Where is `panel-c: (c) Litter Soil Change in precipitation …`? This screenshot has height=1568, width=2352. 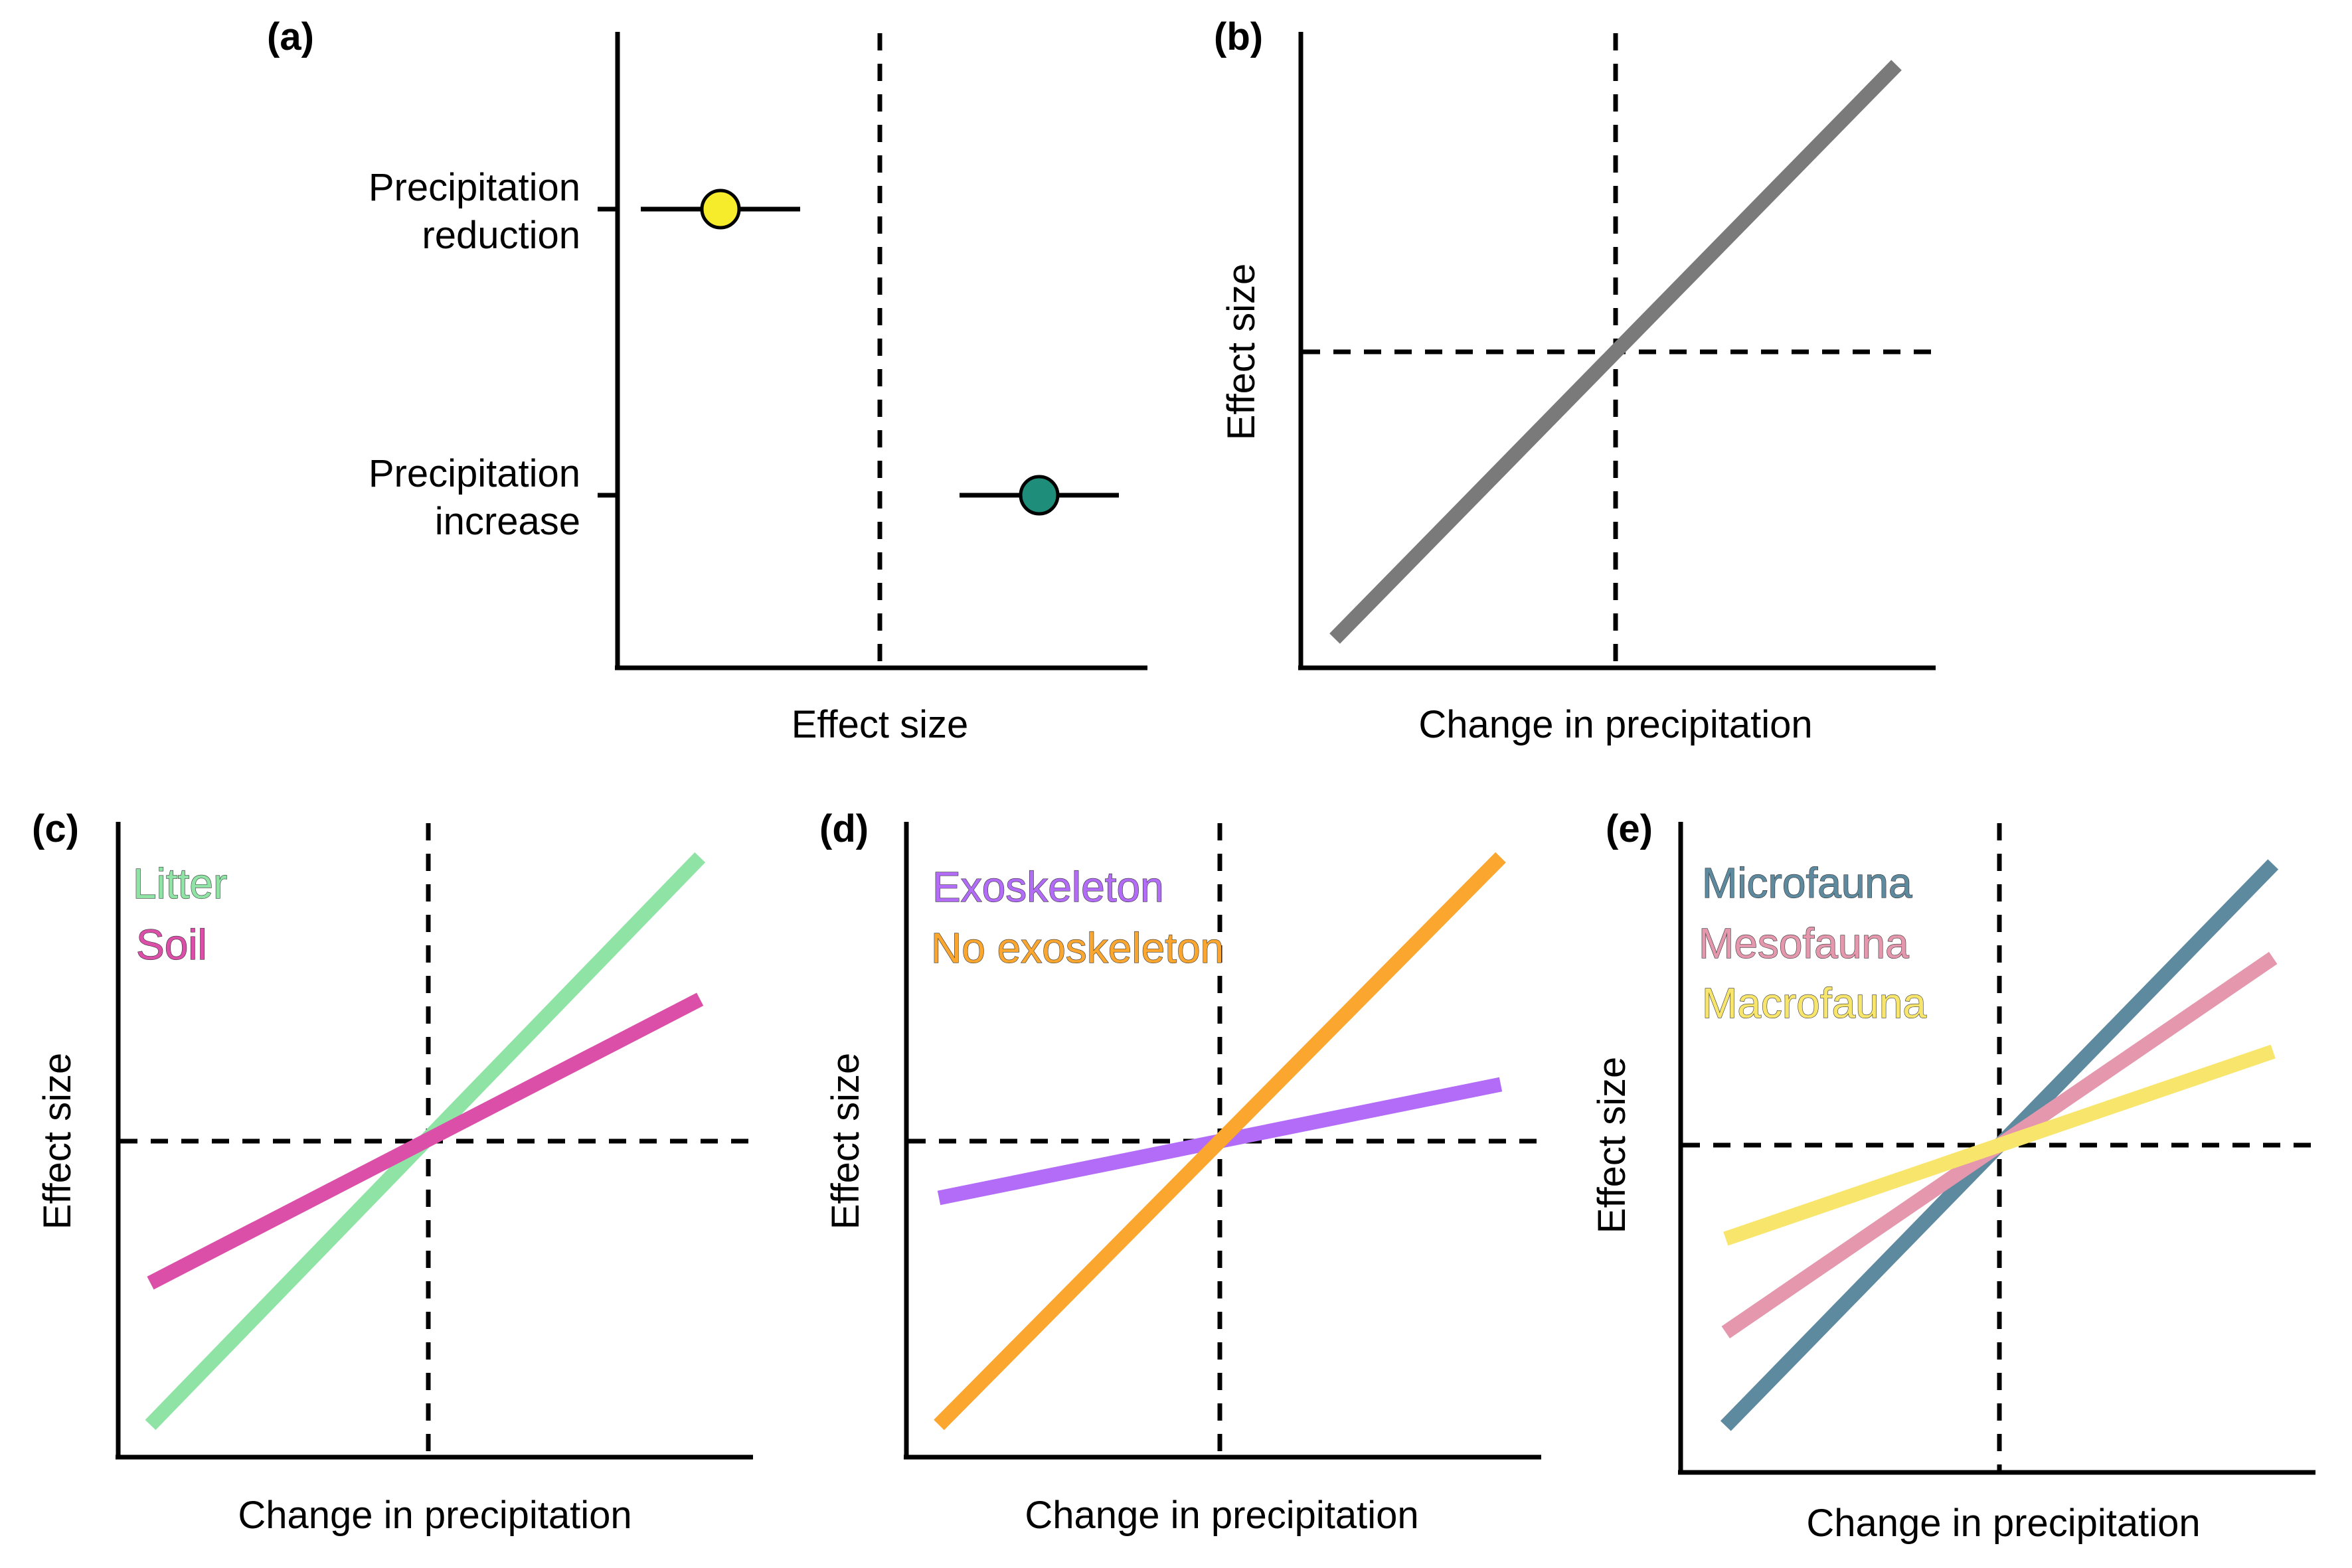
panel-c: (c) Litter Soil Change in precipitation … is located at coordinates (392, 1172).